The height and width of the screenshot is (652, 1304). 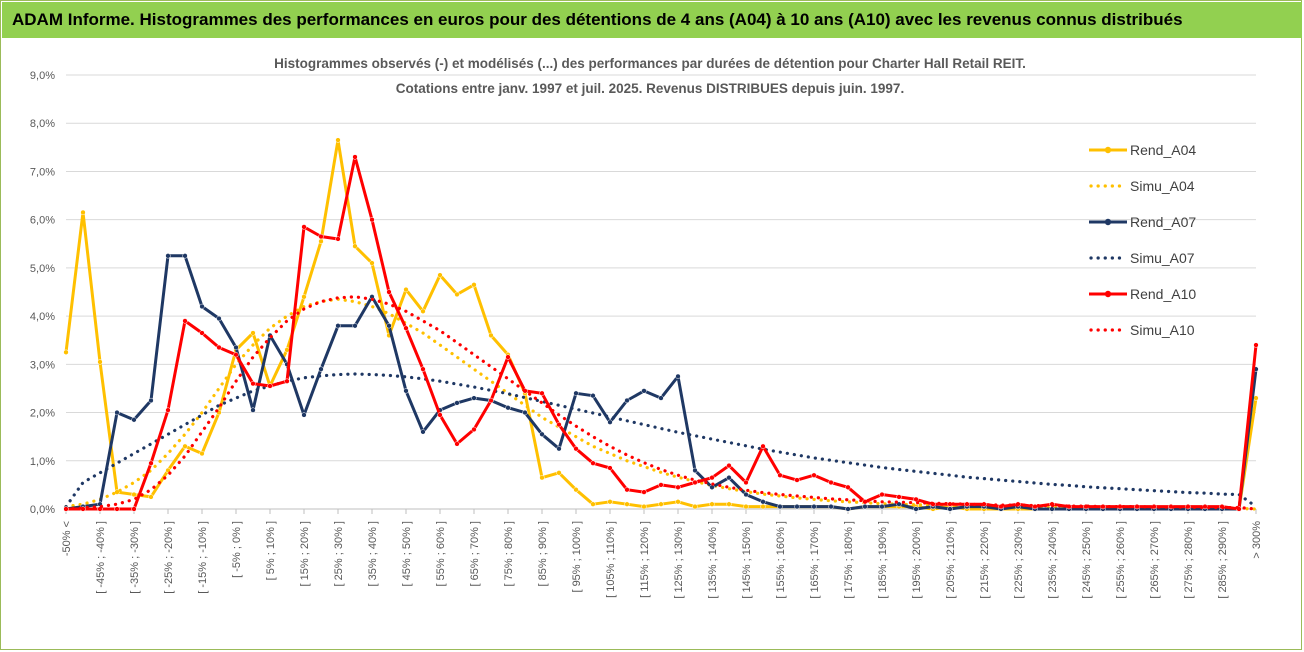 I want to click on x-tick-label: [ 165% ; 170% ], so click(x=815, y=560).